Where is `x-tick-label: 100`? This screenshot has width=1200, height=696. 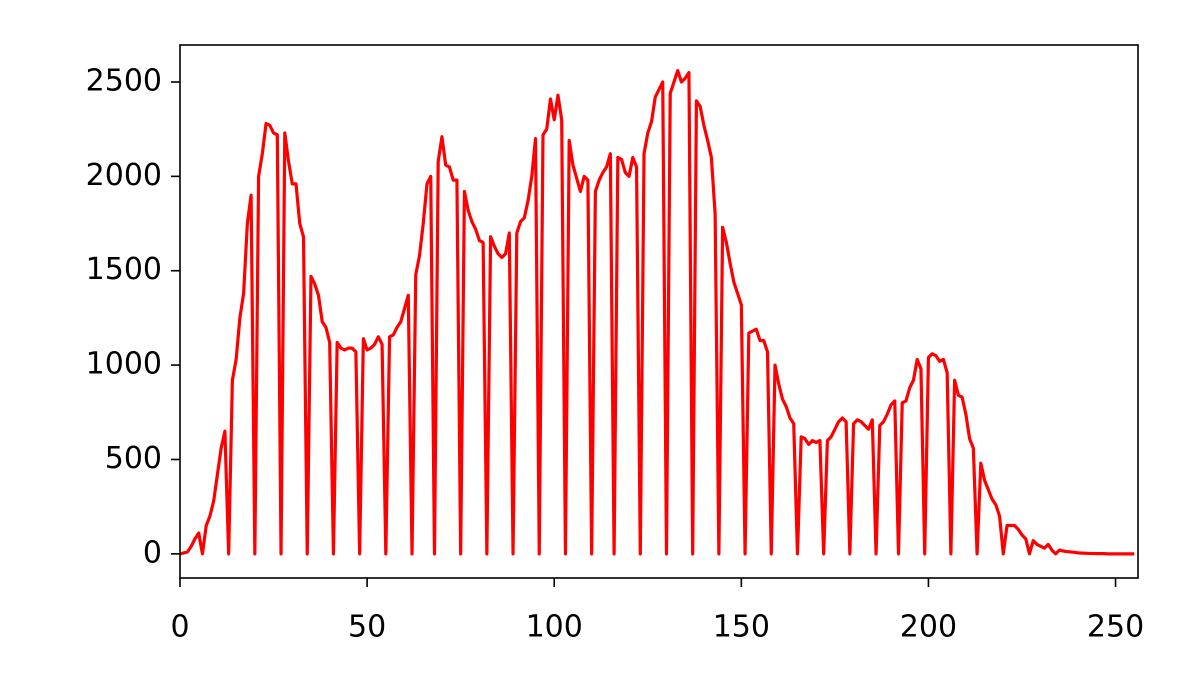 x-tick-label: 100 is located at coordinates (554, 627).